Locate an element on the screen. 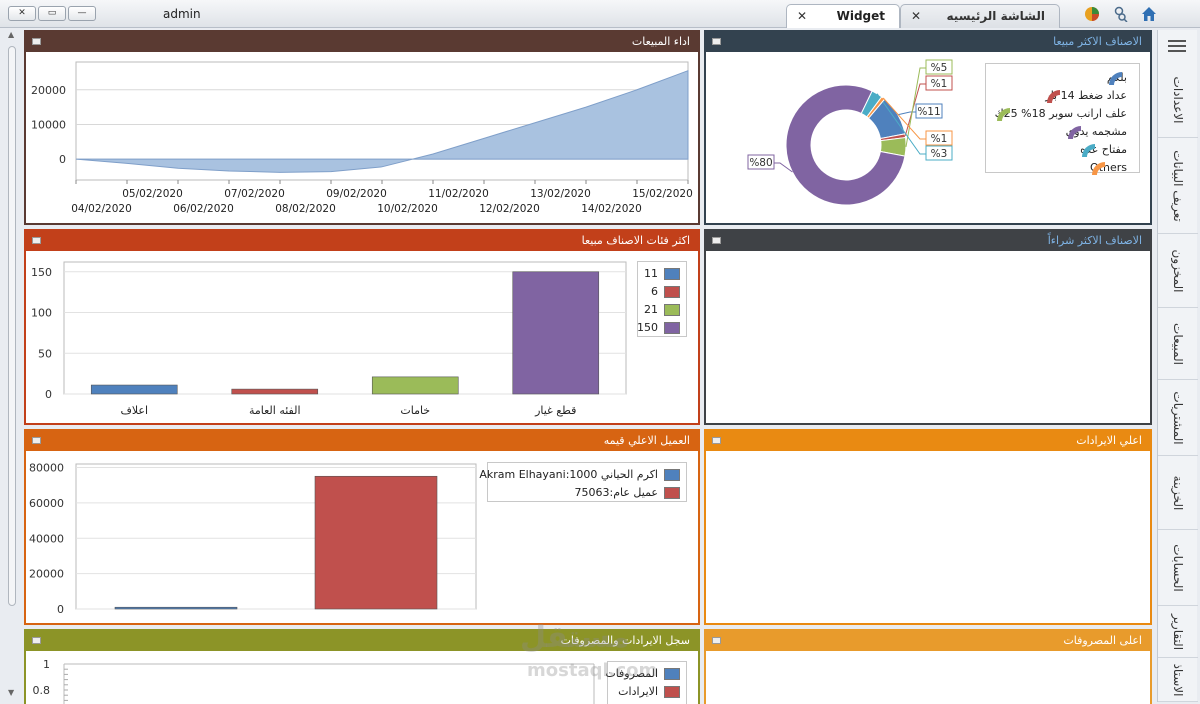 The width and height of the screenshot is (1200, 704). x-tick-label: 05/02/2020 is located at coordinates (152, 194).